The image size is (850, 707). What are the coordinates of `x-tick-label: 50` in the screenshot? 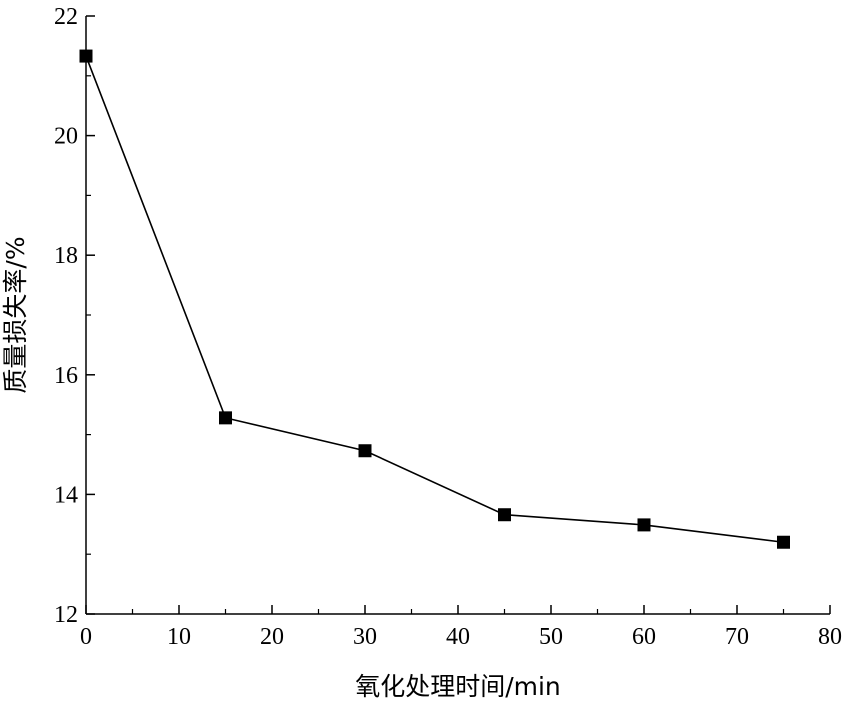 It's located at (551, 637).